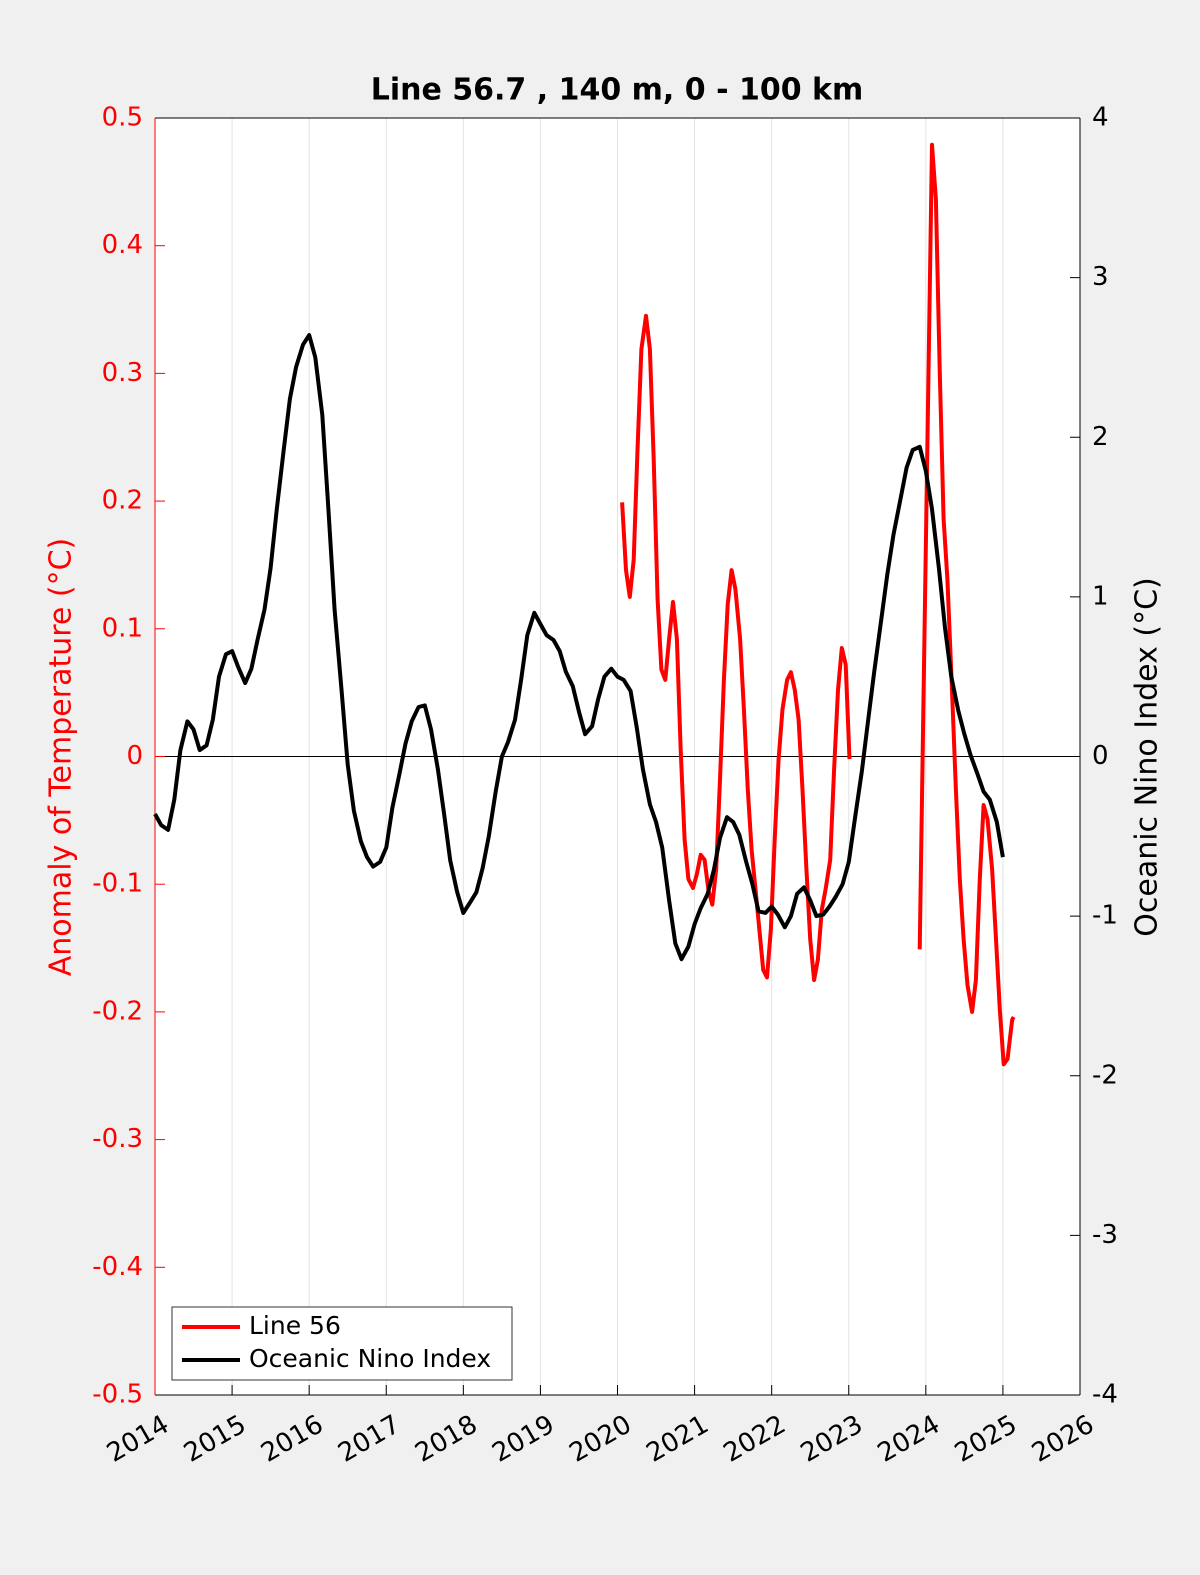  What do you see at coordinates (117, 1267) in the screenshot?
I see `y-tick-label: -0.4` at bounding box center [117, 1267].